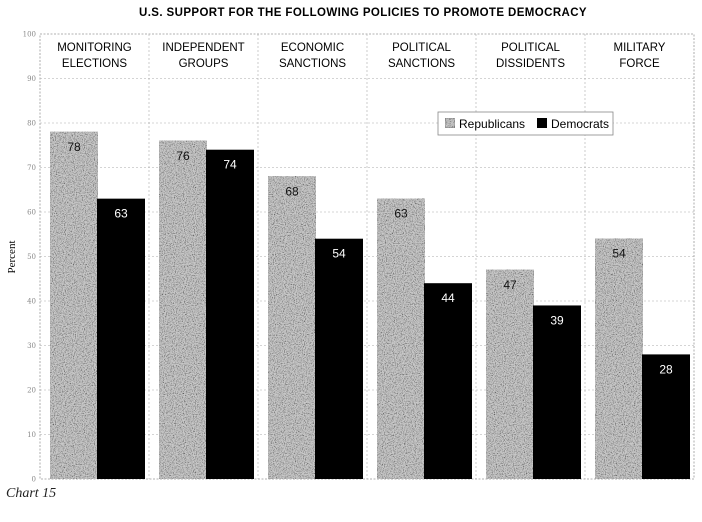 The image size is (702, 522). Describe the element at coordinates (292, 191) in the screenshot. I see `data-label-republicans-2: 68` at that location.